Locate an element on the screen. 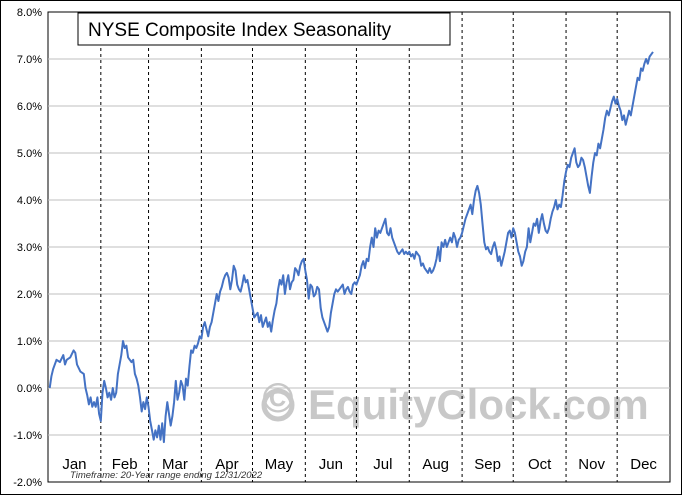 The height and width of the screenshot is (495, 682). month-label: May is located at coordinates (279, 464).